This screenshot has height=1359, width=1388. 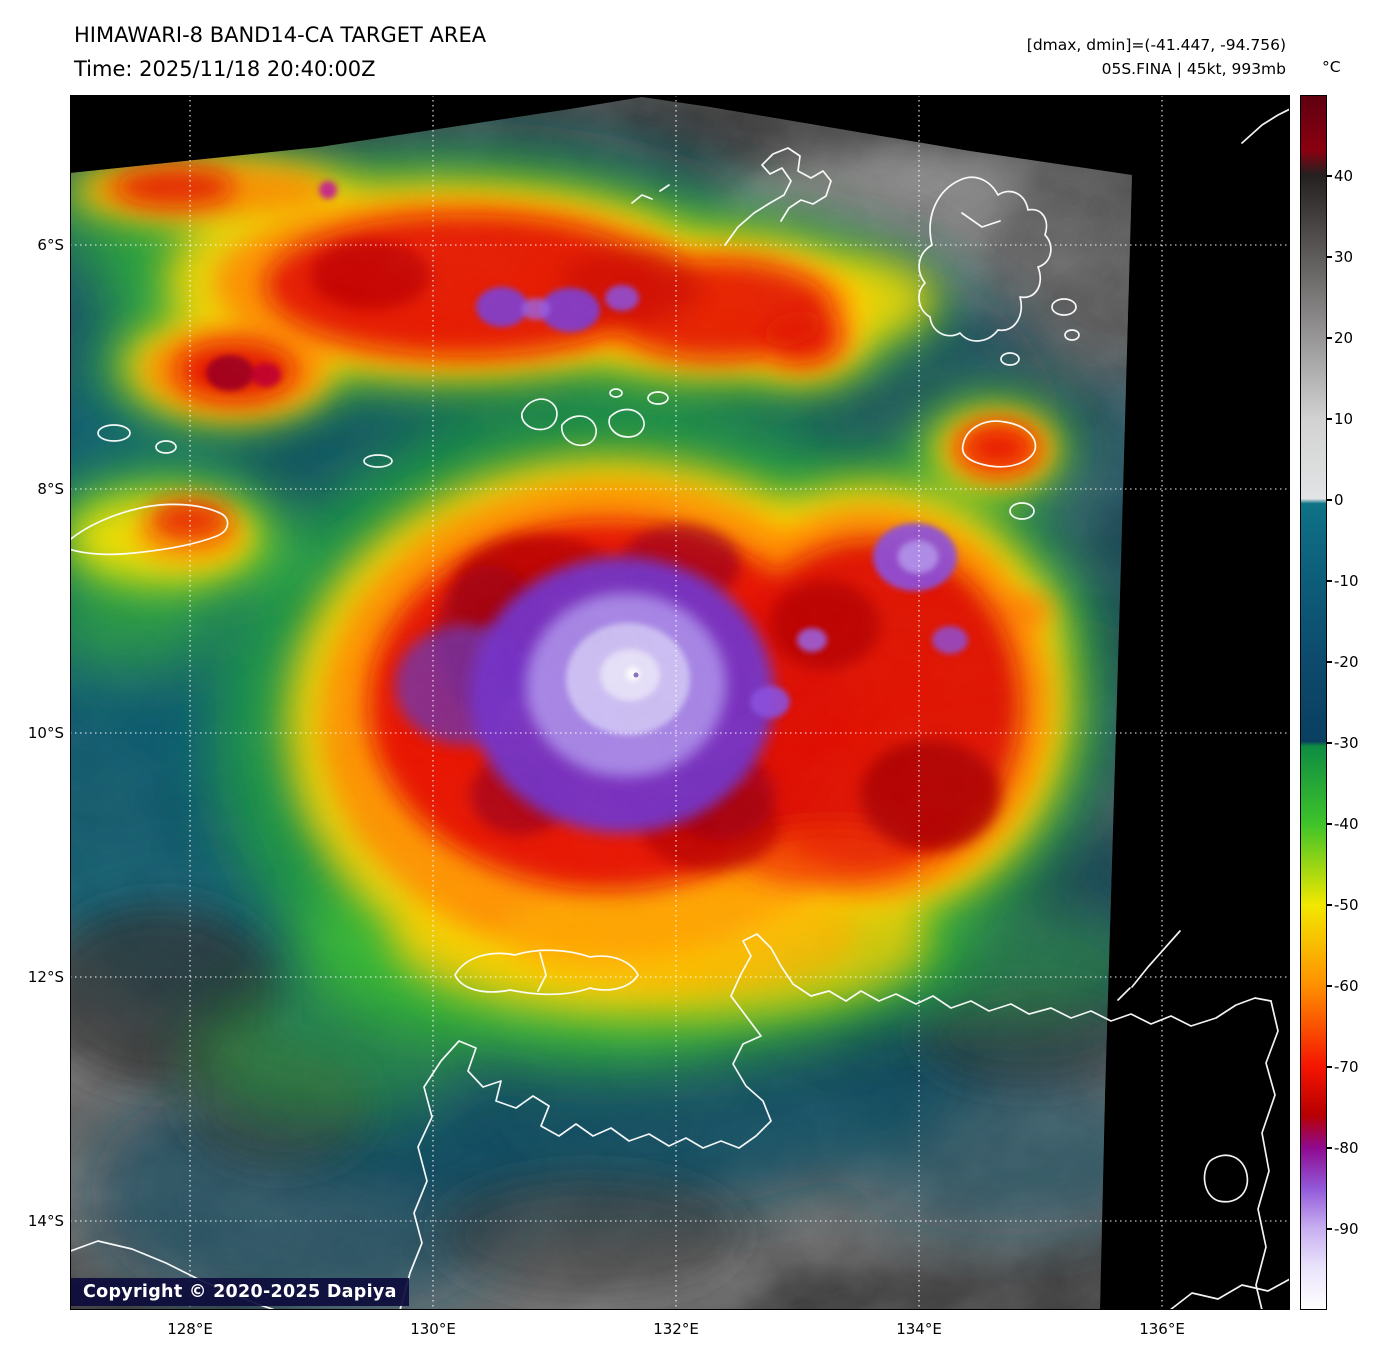 I want to click on lat-axis-label: 6°S, so click(x=50, y=245).